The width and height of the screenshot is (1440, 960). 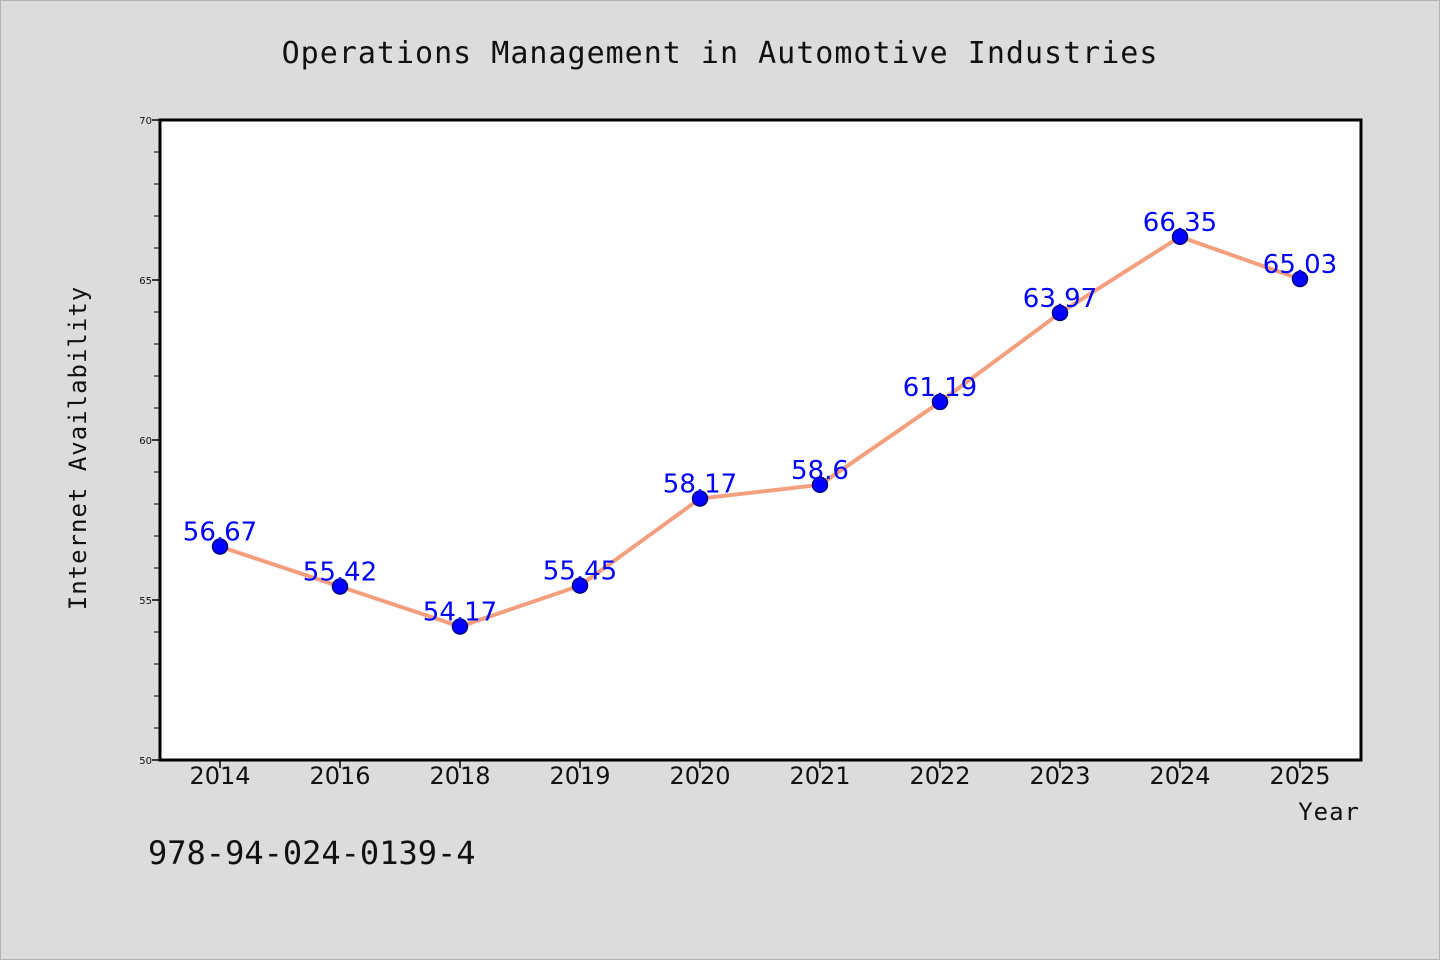 I want to click on y-tick-label: 55, so click(x=145, y=601).